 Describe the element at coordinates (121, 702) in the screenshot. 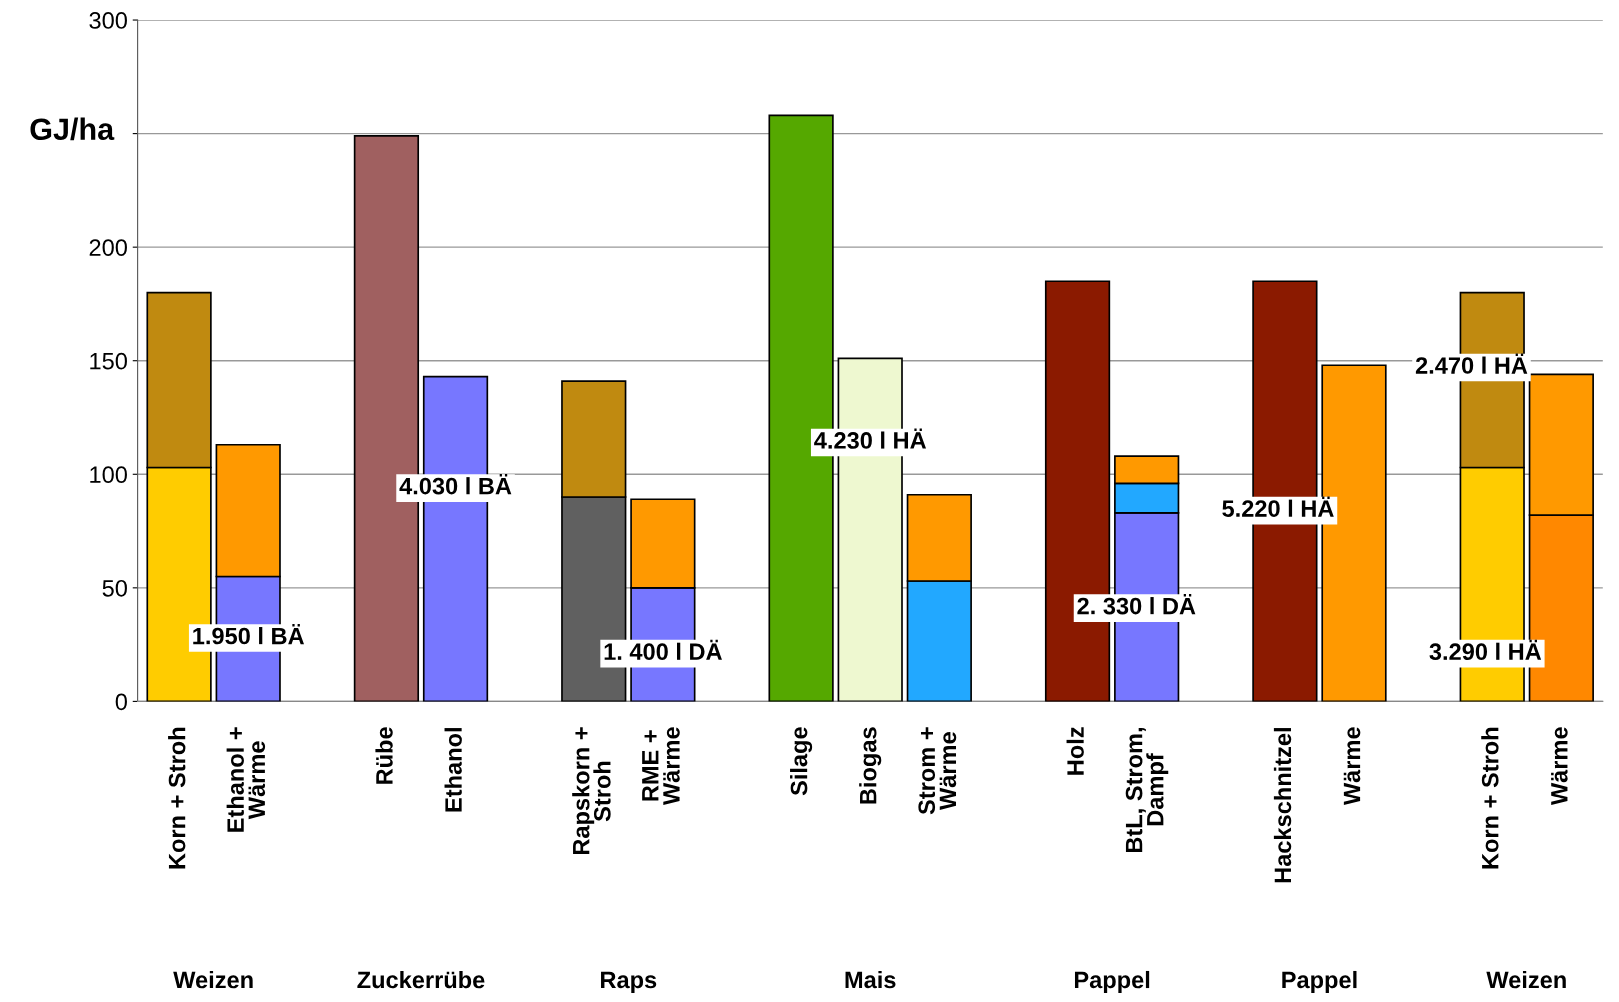

I see `y-tick-label: 0` at that location.